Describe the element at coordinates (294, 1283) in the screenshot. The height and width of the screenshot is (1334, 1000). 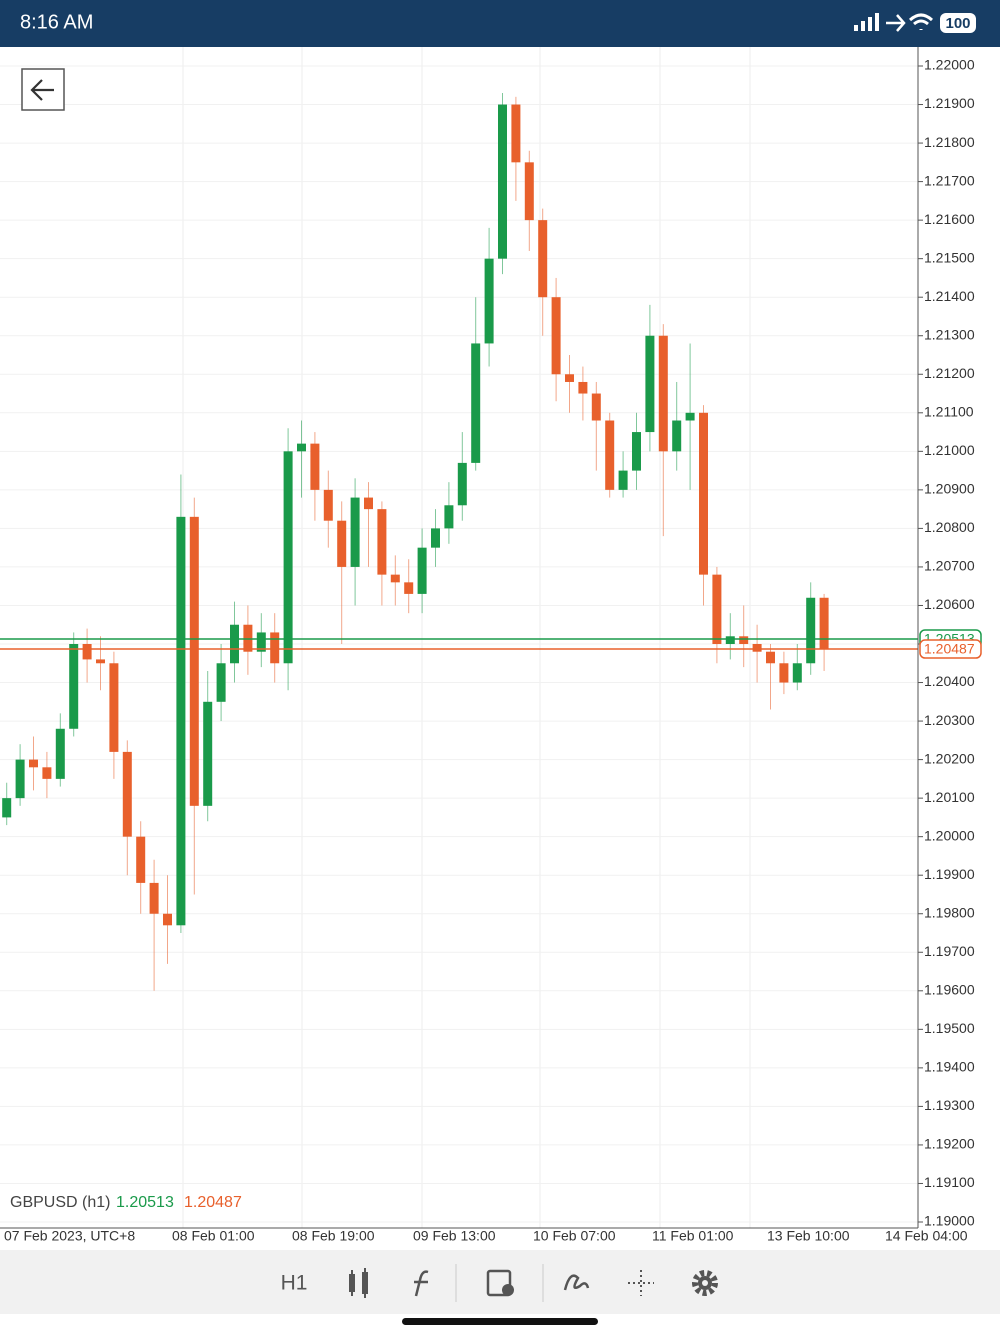
I see `timeframe-button: H1` at that location.